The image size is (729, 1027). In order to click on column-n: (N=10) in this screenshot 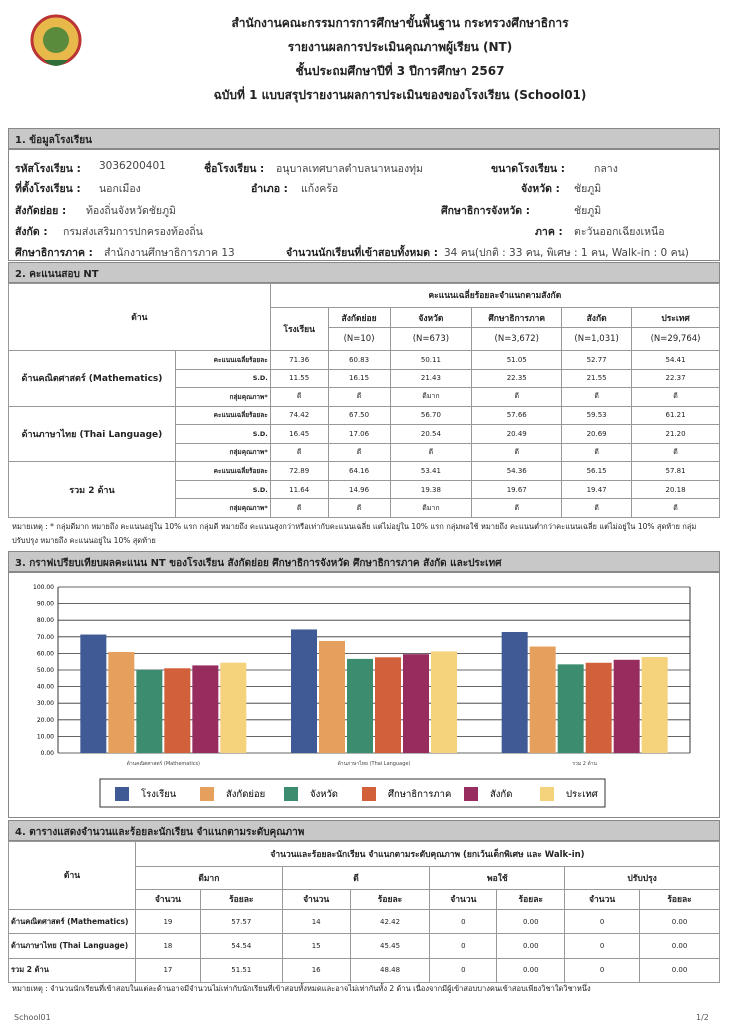, I will do `click(359, 339)`.